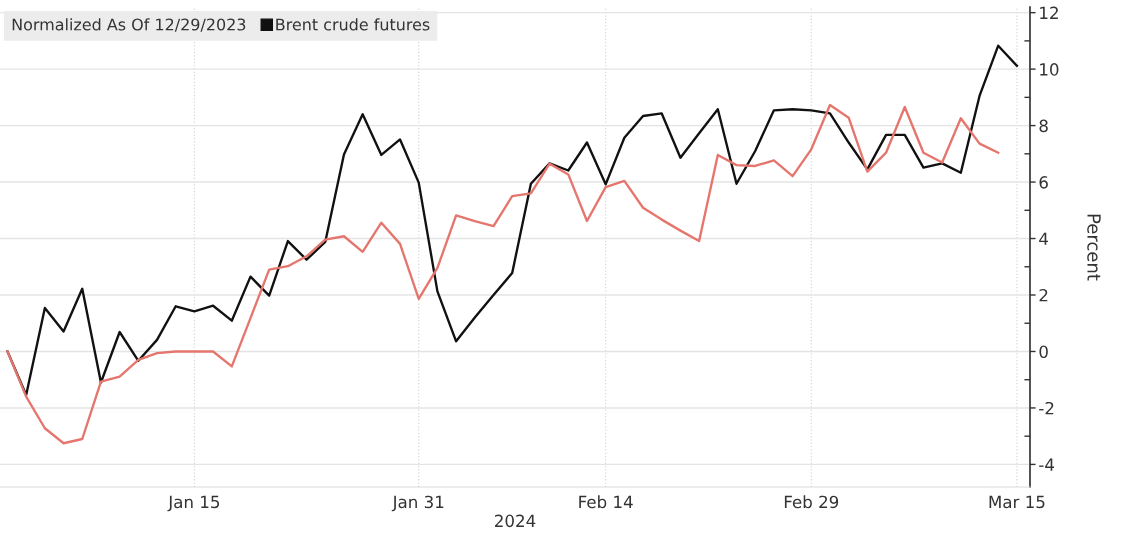  I want to click on y-tick-label: -2, so click(1046, 408).